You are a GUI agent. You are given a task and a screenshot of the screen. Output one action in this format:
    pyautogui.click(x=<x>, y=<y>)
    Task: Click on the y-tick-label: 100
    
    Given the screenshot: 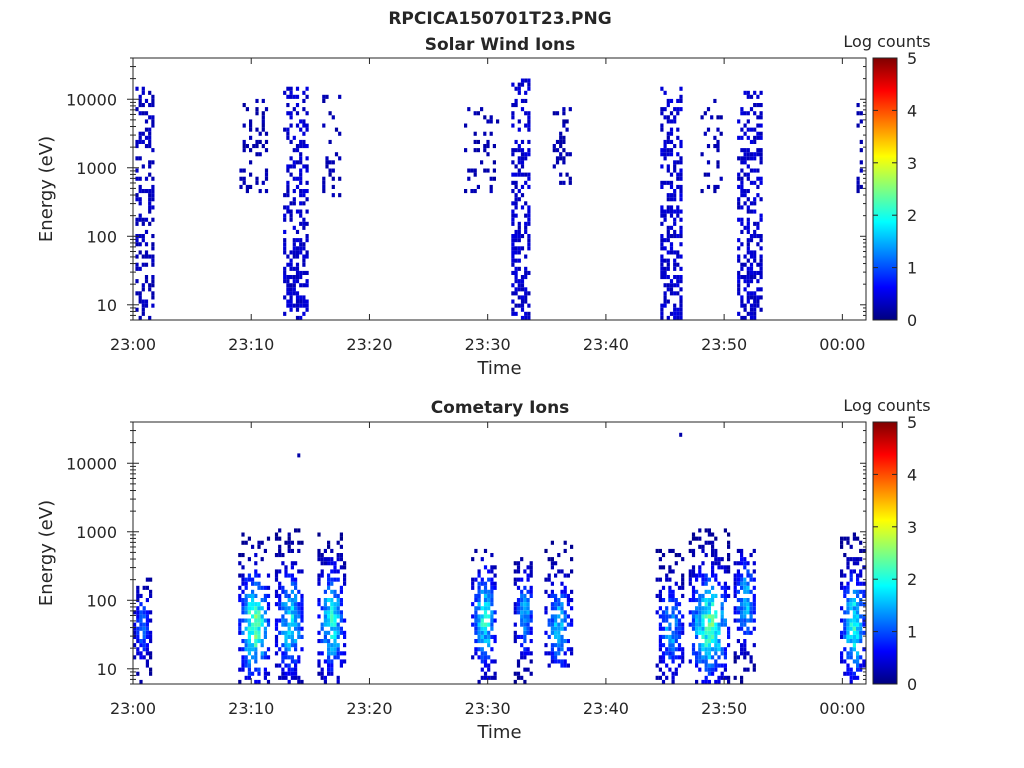 What is the action you would take?
    pyautogui.click(x=101, y=600)
    